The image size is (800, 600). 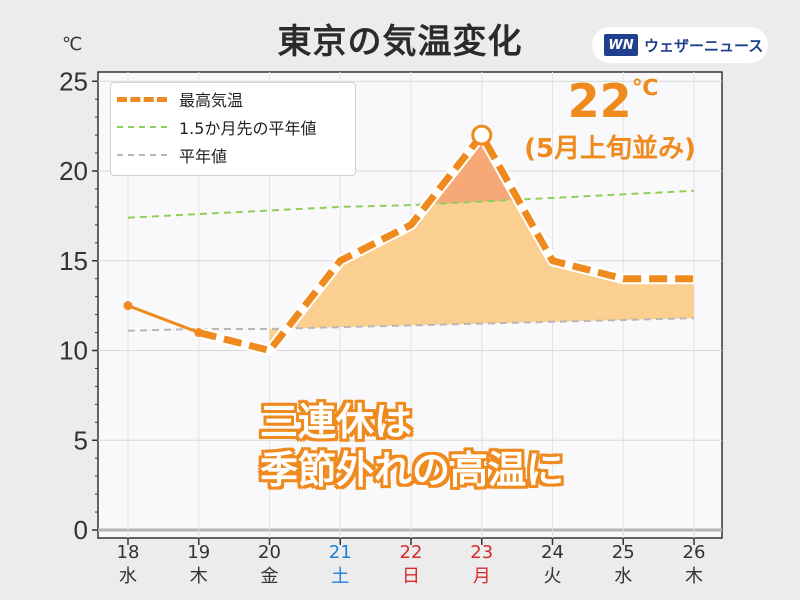 I want to click on legend-swatch-month-ahead-normal, so click(x=142, y=127).